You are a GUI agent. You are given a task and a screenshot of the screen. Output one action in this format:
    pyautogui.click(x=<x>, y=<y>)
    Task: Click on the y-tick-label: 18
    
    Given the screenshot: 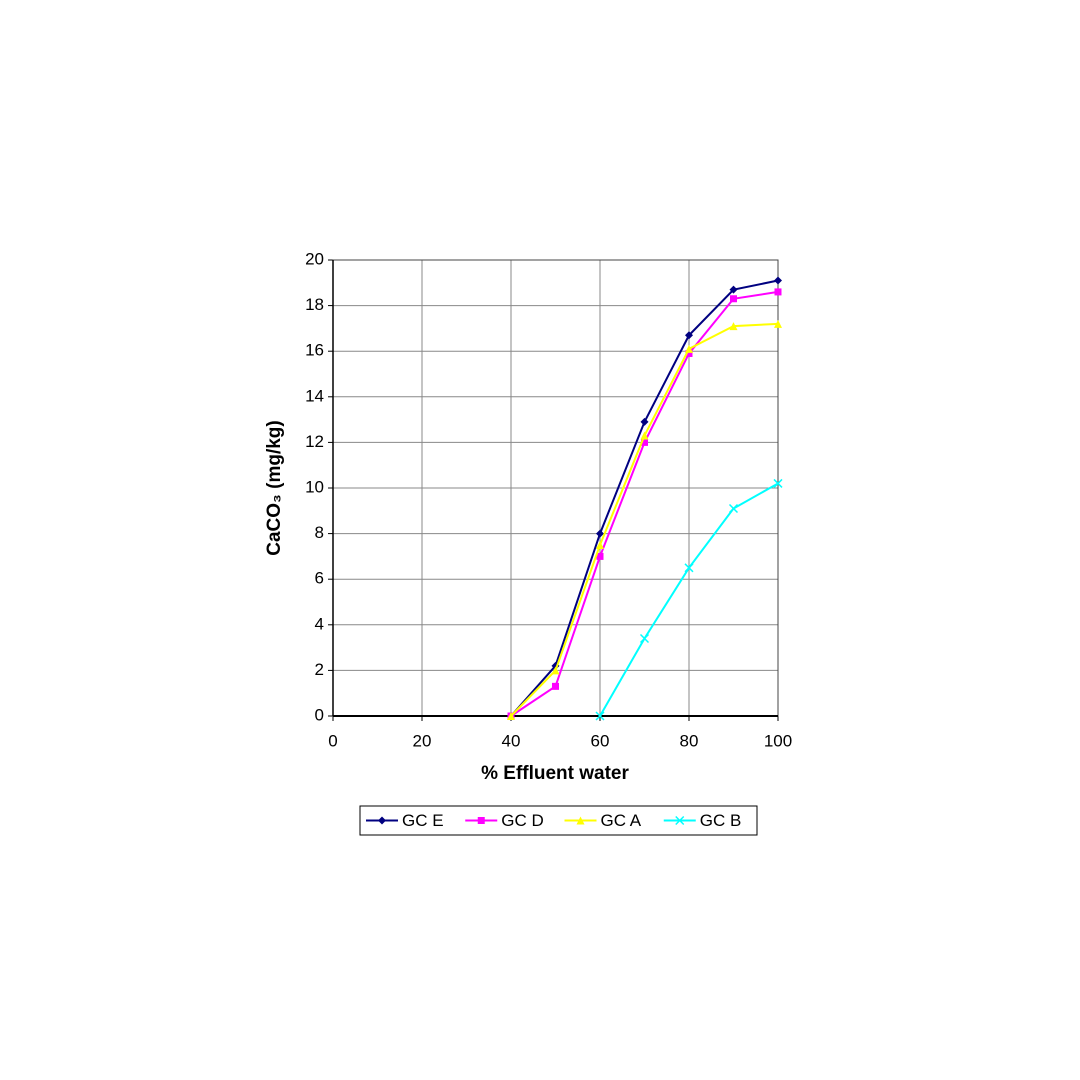 What is the action you would take?
    pyautogui.click(x=314, y=304)
    